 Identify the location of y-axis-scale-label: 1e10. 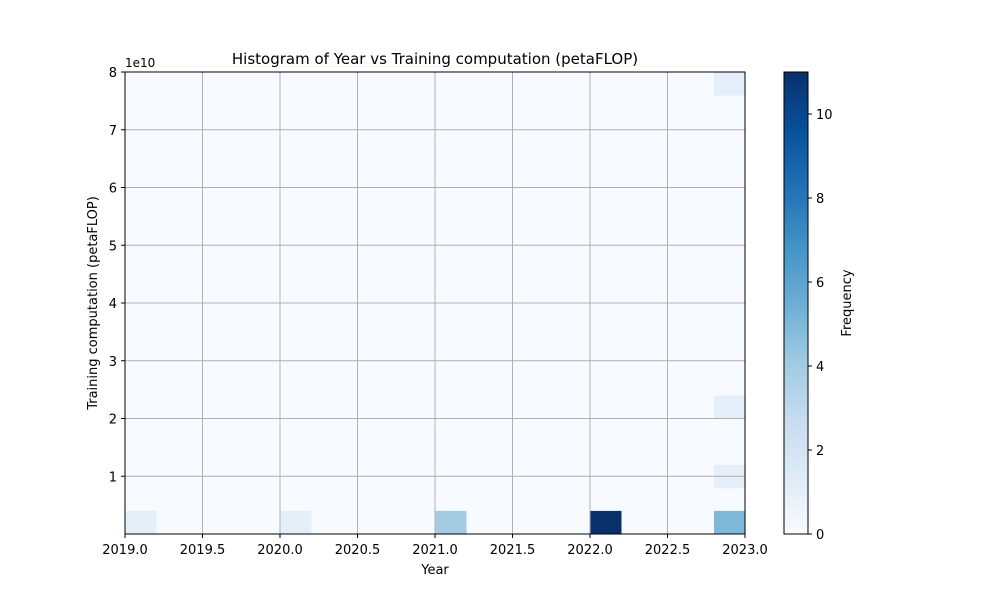
(140, 63).